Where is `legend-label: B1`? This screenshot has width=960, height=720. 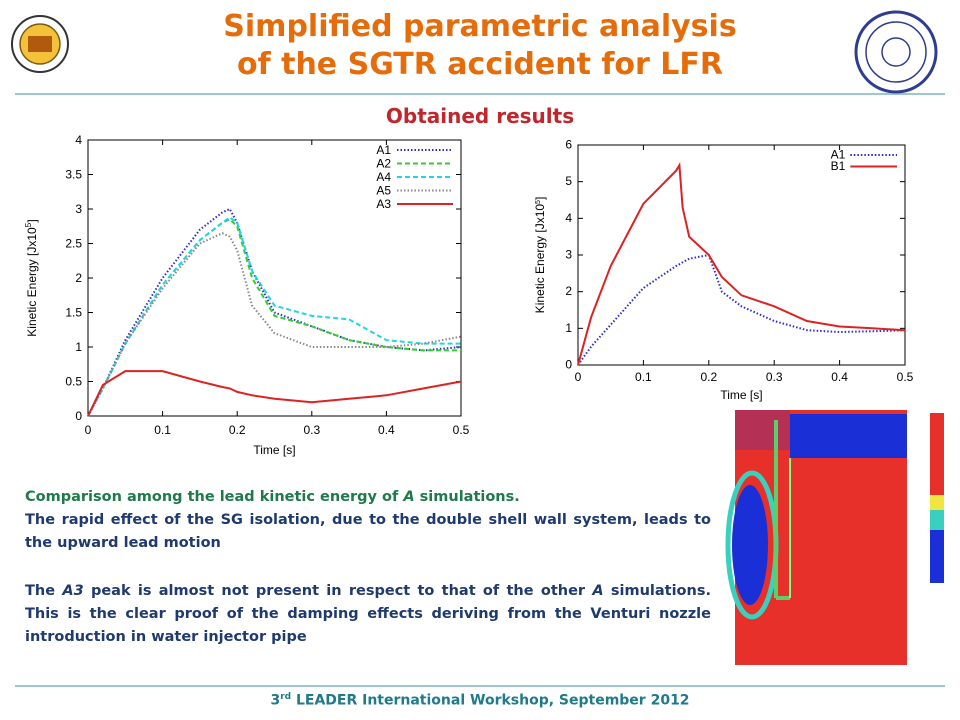
legend-label: B1 is located at coordinates (838, 166).